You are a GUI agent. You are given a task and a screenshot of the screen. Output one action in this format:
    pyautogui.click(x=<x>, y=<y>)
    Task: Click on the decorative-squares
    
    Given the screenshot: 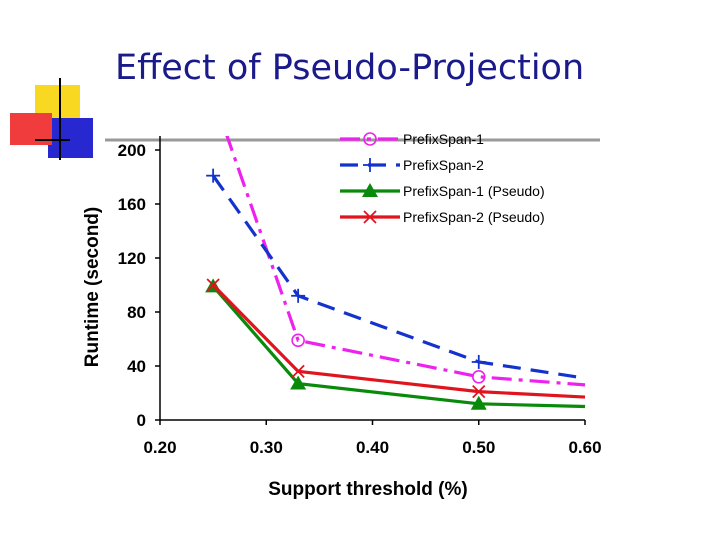 What is the action you would take?
    pyautogui.click(x=51, y=119)
    